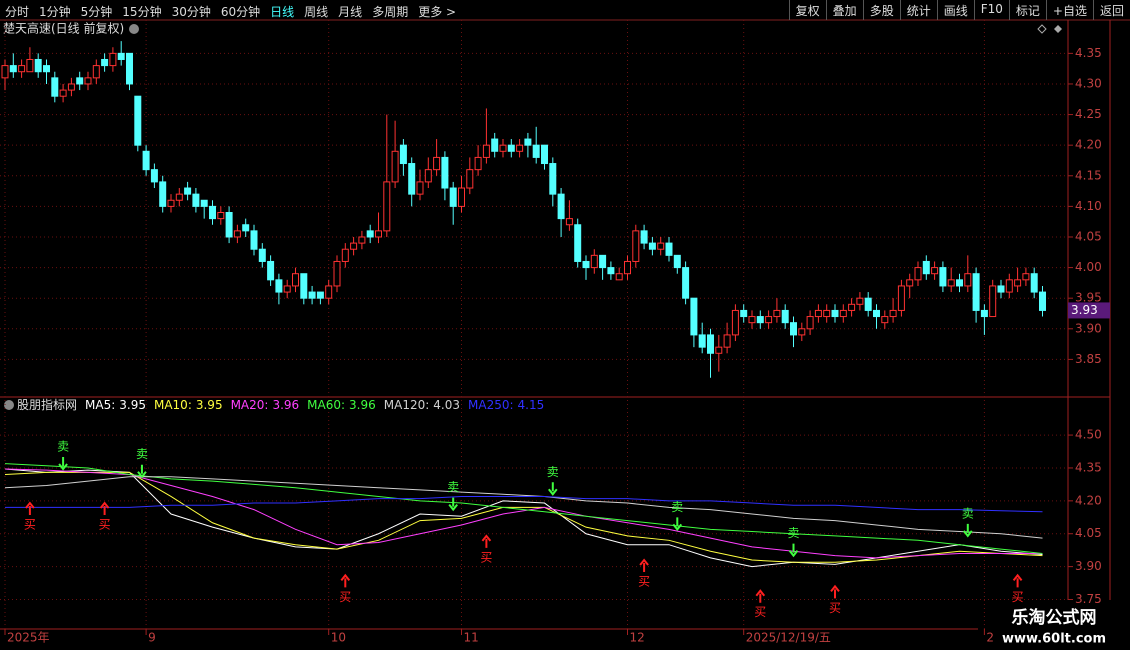 The image size is (1130, 650). I want to click on y-tick-label: 4.25, so click(1088, 114).